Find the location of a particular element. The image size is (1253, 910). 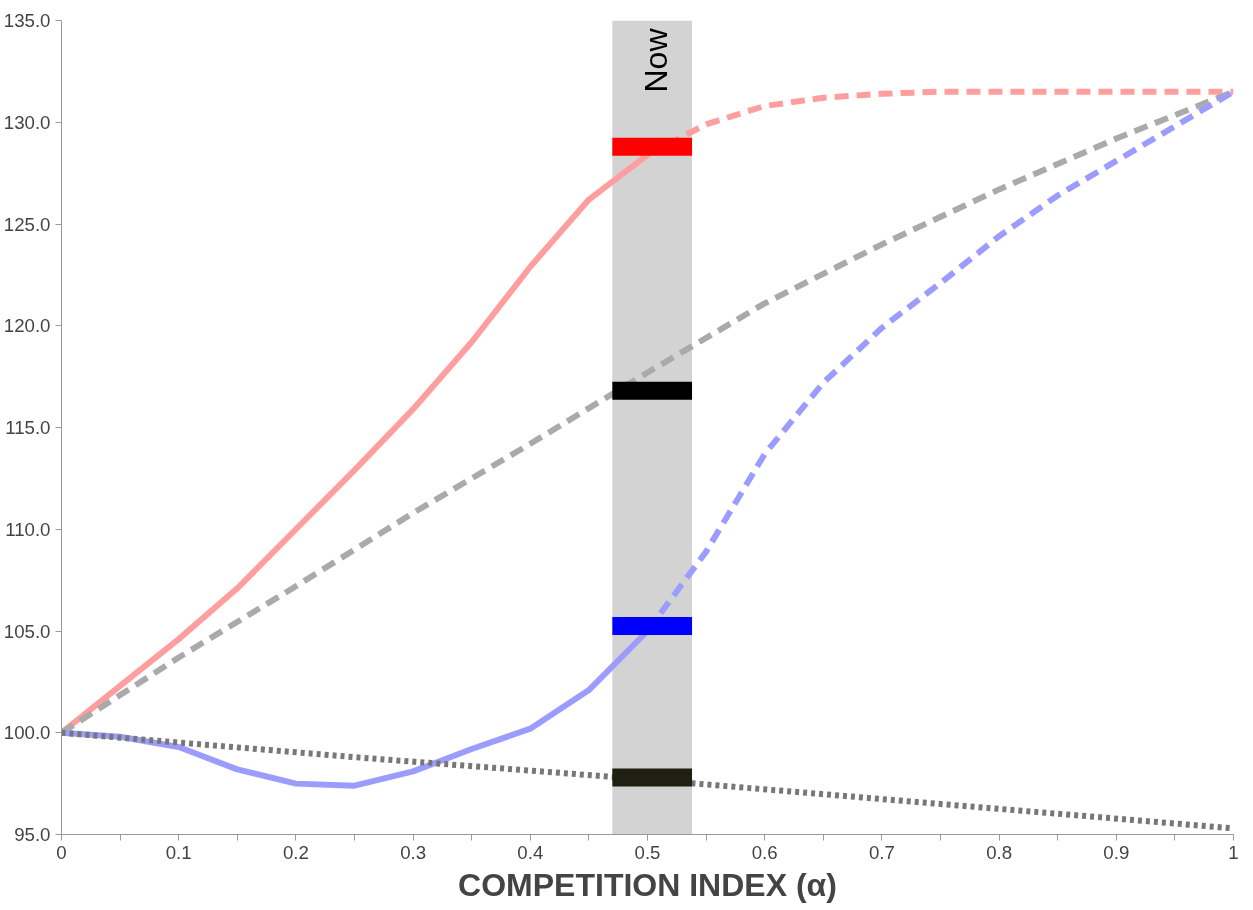

x-tick-label: 0.7 is located at coordinates (881, 852).